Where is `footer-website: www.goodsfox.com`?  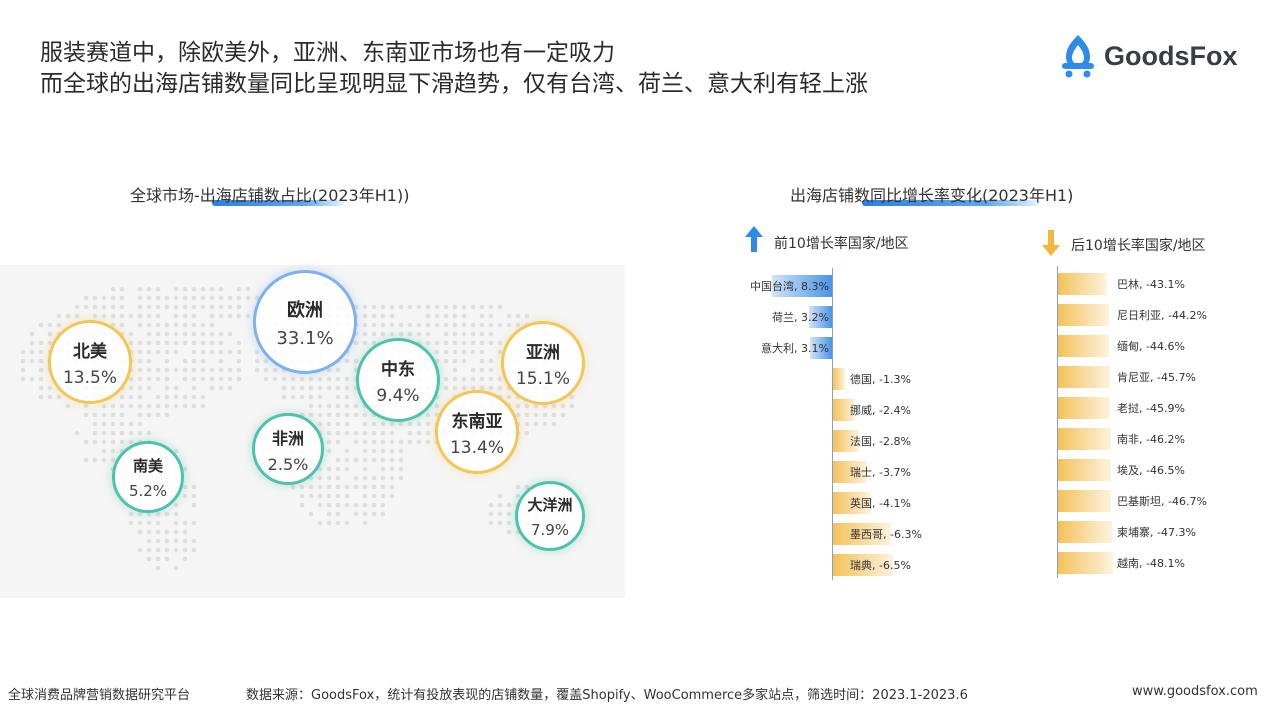
footer-website: www.goodsfox.com is located at coordinates (1195, 691).